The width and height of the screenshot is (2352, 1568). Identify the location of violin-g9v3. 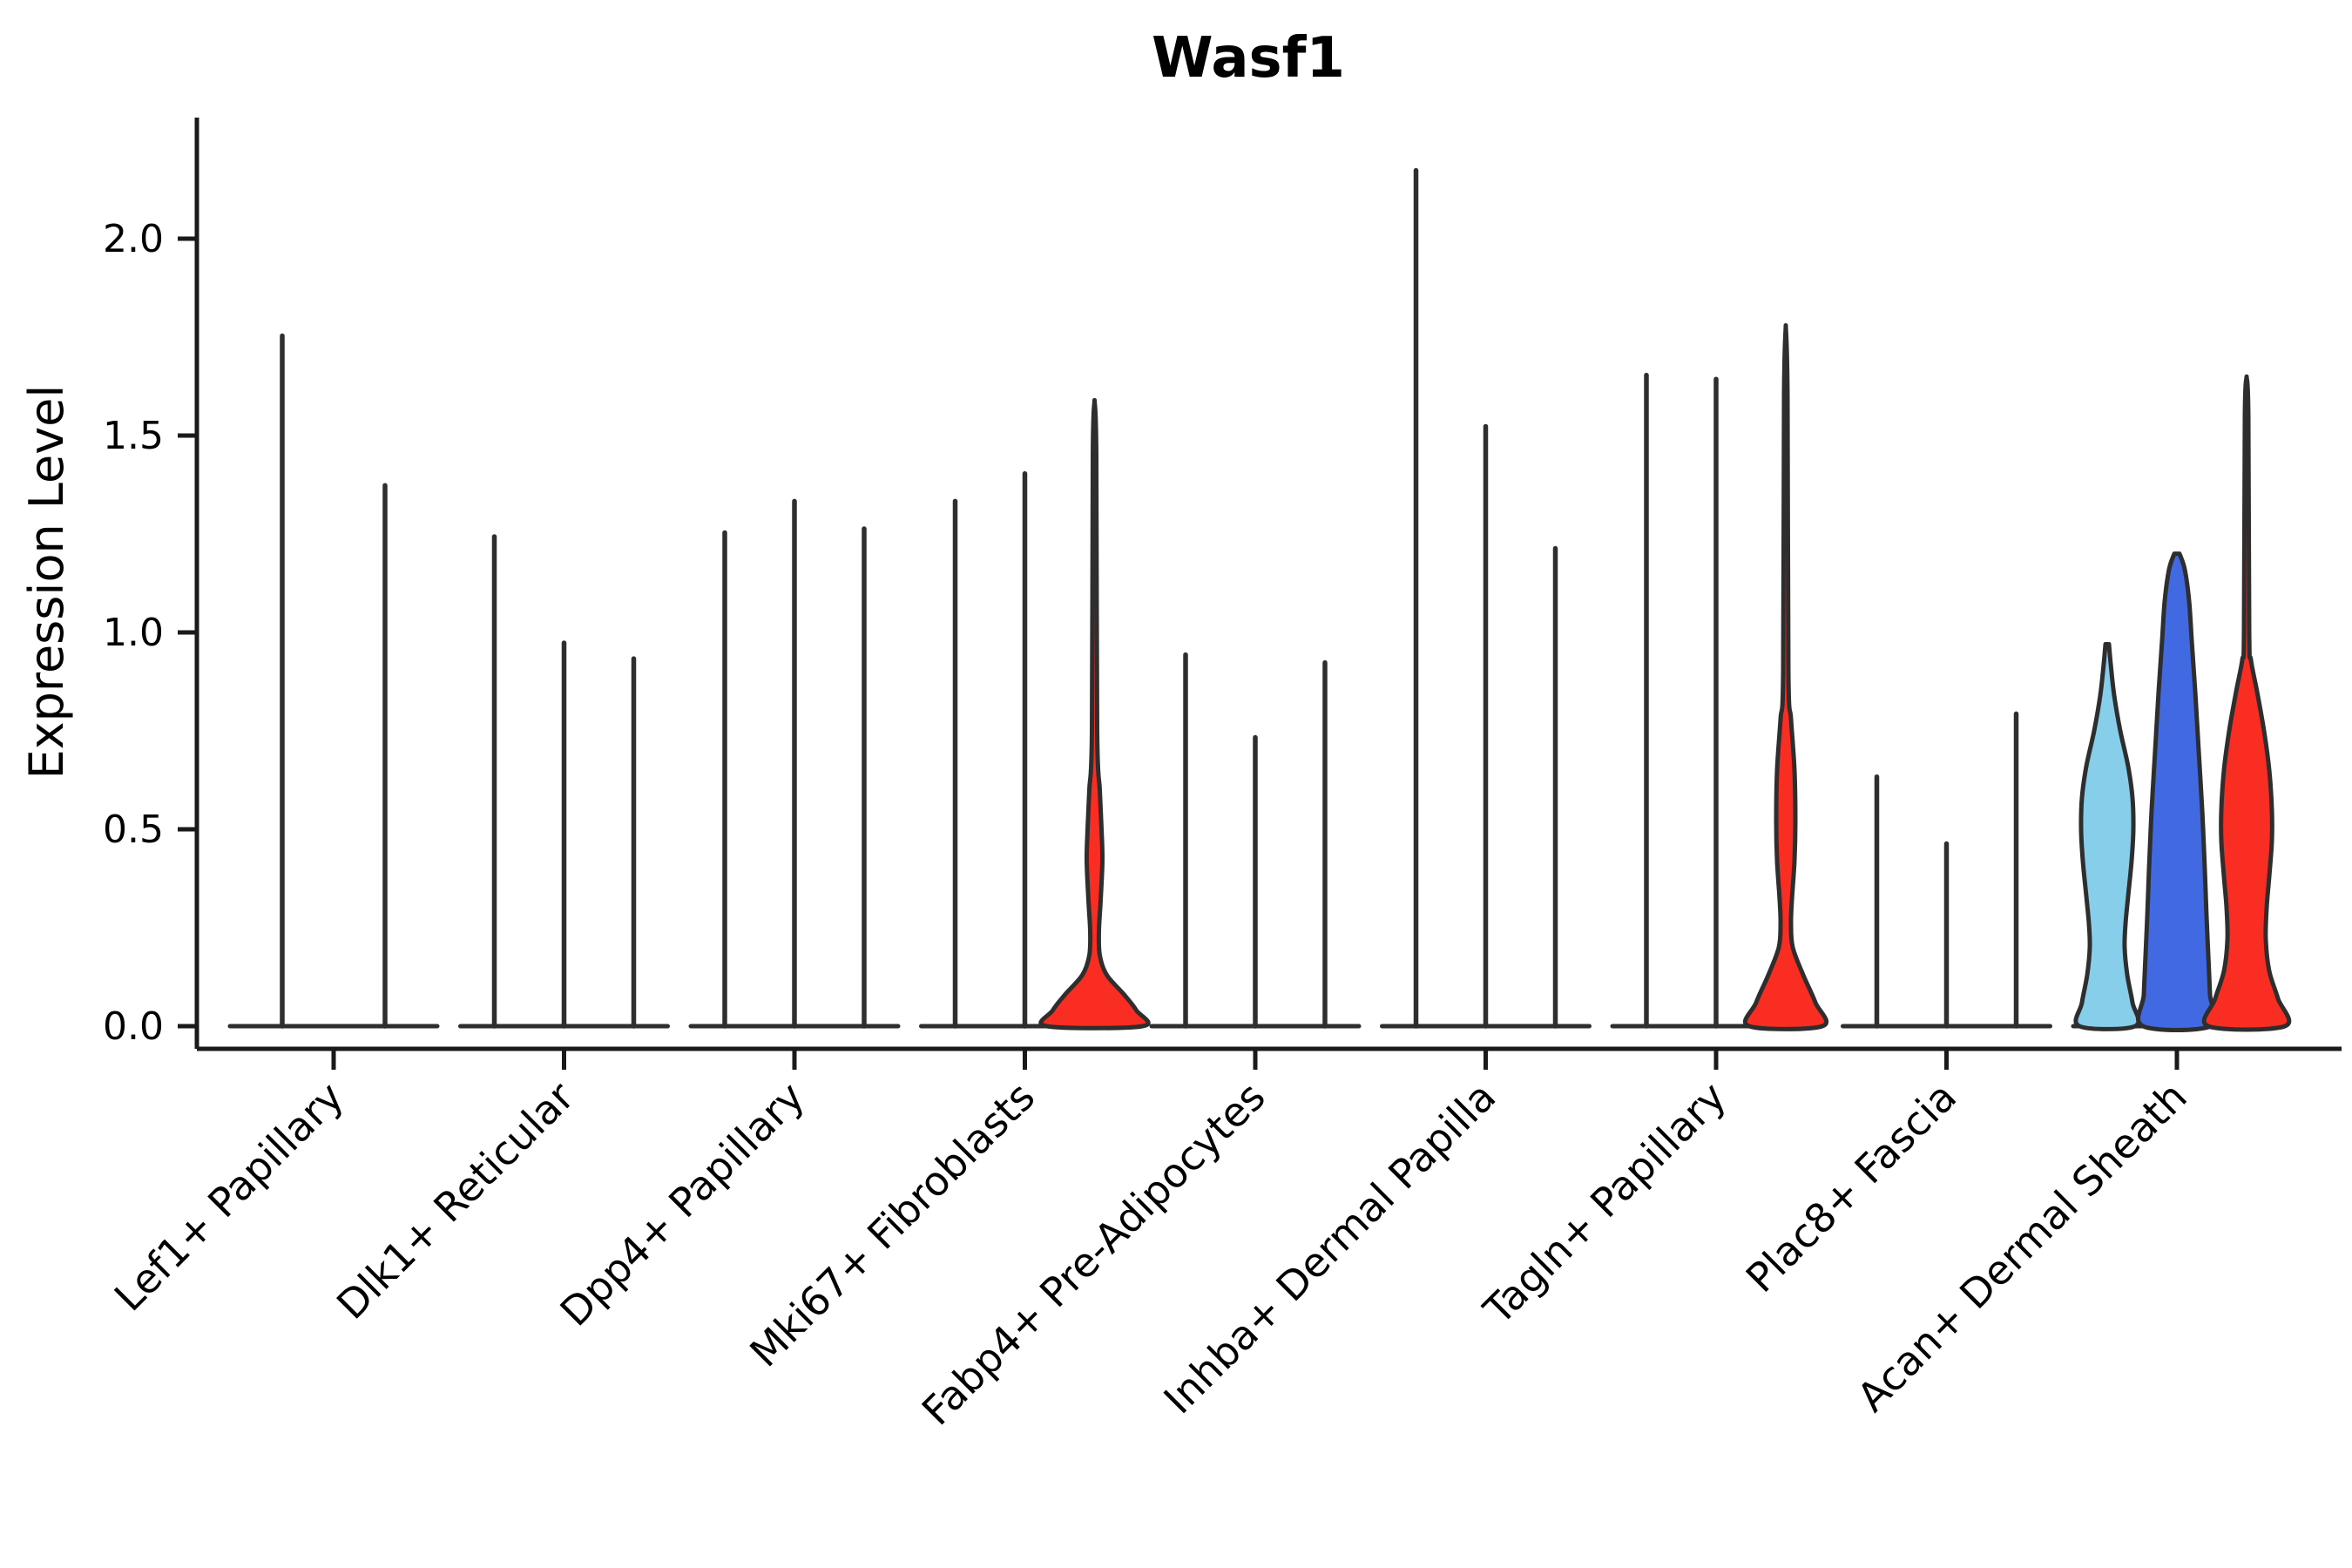
(2246, 703).